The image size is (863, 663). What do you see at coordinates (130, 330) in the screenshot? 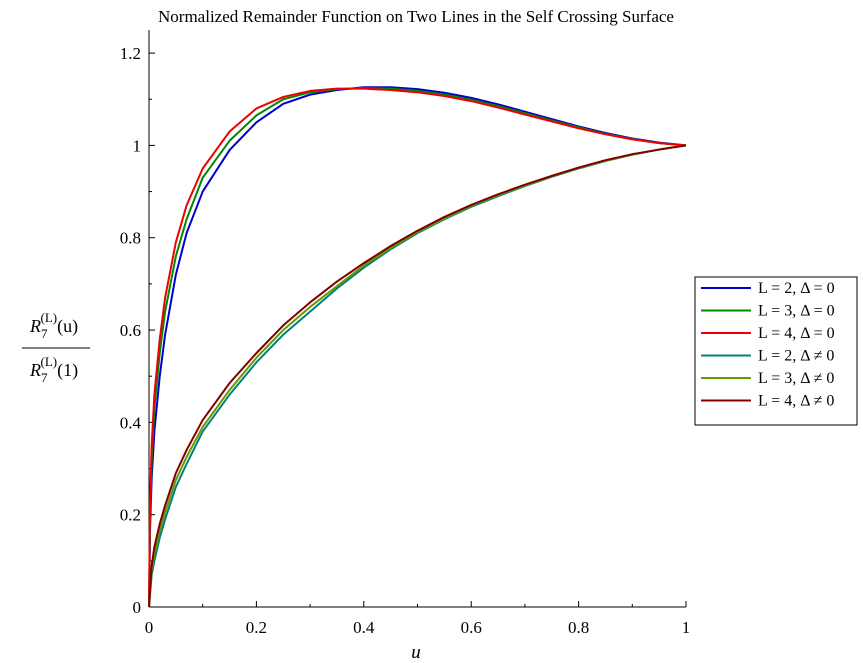
I see `y-tick-label: 0.6` at bounding box center [130, 330].